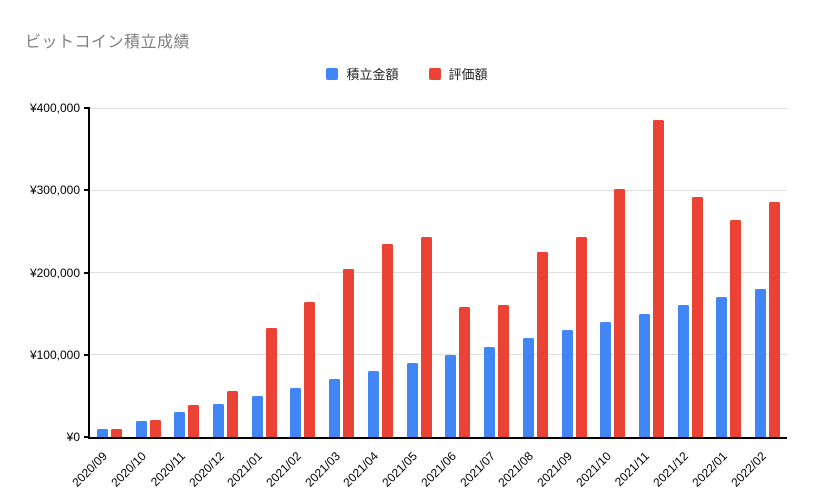  Describe the element at coordinates (108, 42) in the screenshot. I see `chart-title: ビットコイン積立成績` at that location.